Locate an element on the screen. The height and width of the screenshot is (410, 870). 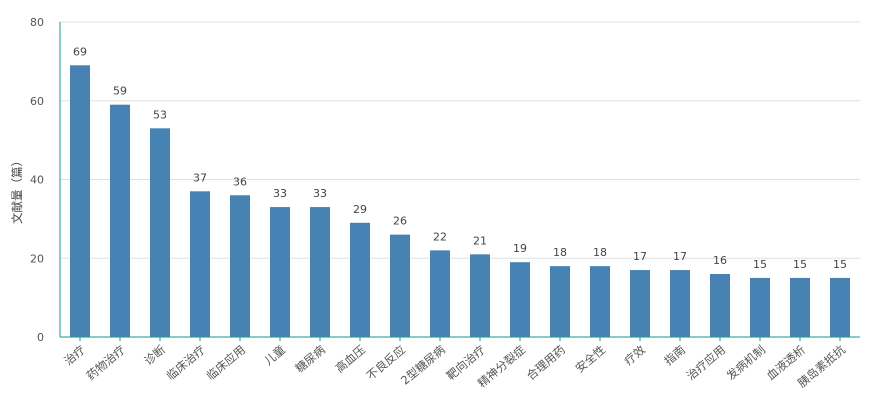
data-label-6: 33 is located at coordinates (320, 193).